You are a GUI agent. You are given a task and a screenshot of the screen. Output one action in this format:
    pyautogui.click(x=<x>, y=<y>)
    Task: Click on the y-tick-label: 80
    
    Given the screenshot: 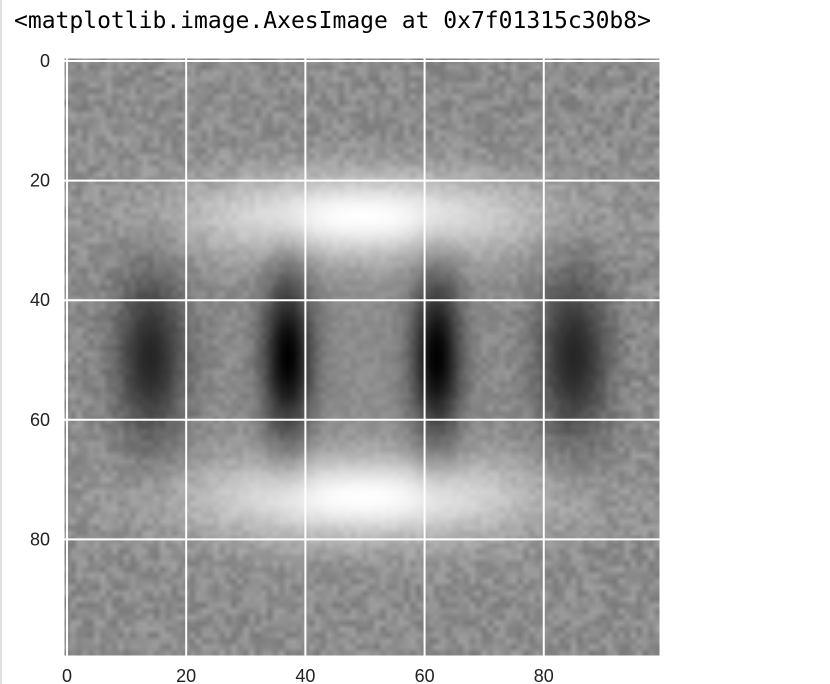 What is the action you would take?
    pyautogui.click(x=40, y=539)
    